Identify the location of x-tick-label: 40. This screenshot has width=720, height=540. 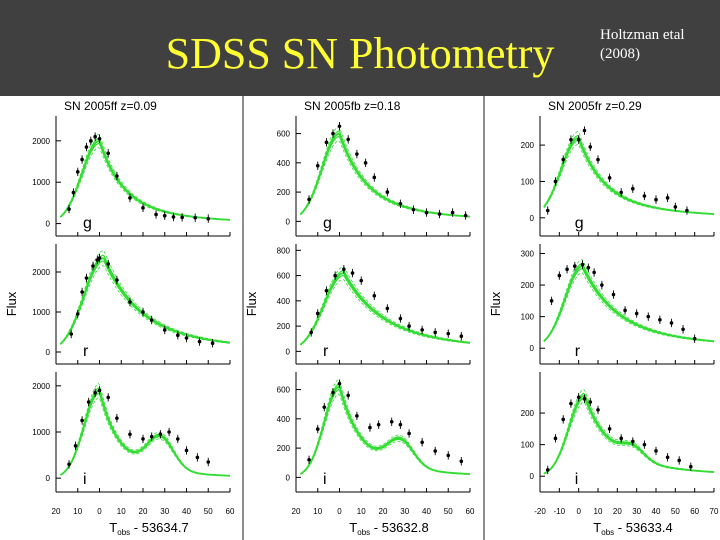
(186, 511).